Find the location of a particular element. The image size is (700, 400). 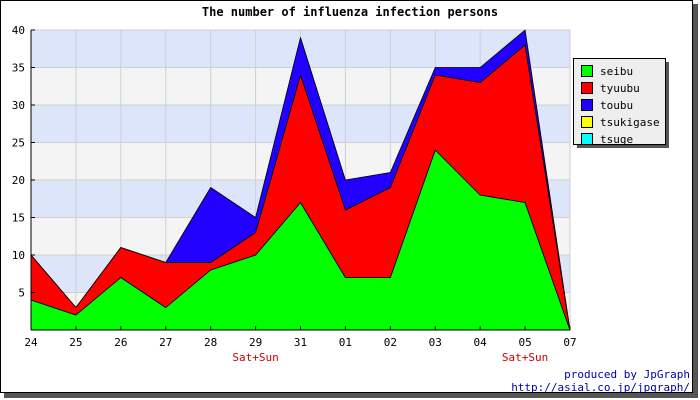

y-tick-label: 20 is located at coordinates (18, 180).